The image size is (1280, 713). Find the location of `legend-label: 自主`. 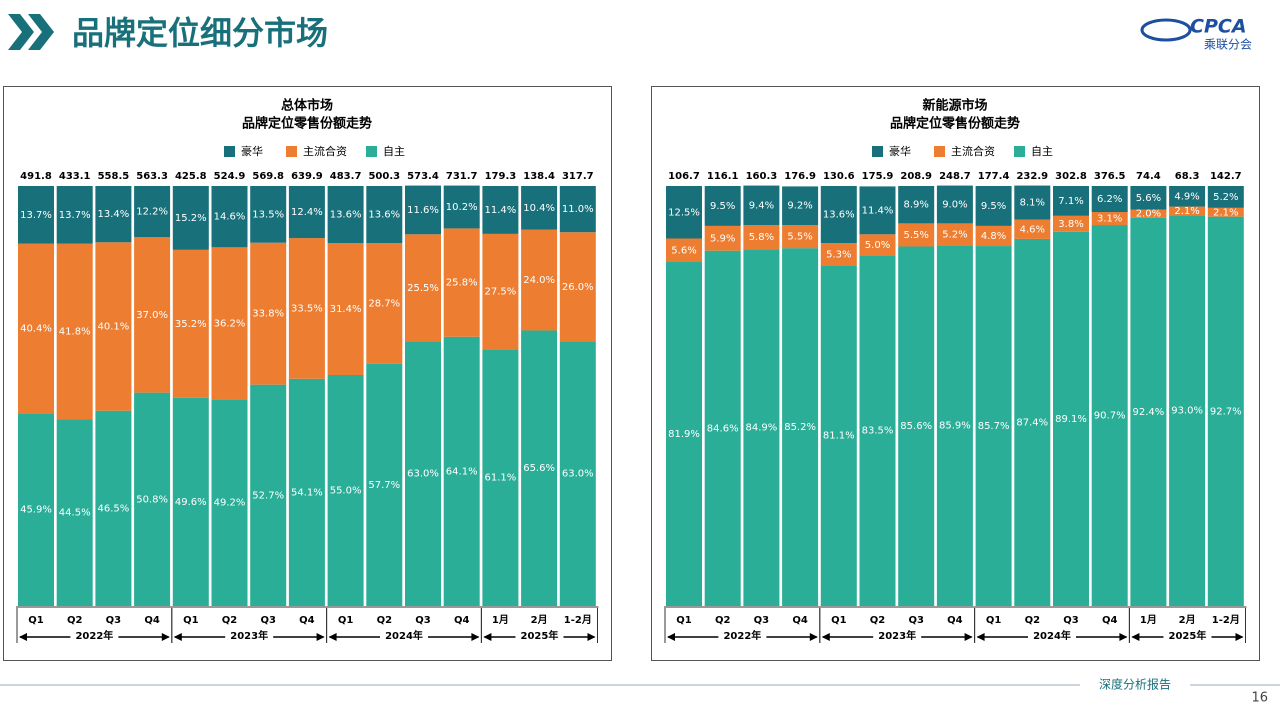

legend-label: 自主 is located at coordinates (1042, 151).